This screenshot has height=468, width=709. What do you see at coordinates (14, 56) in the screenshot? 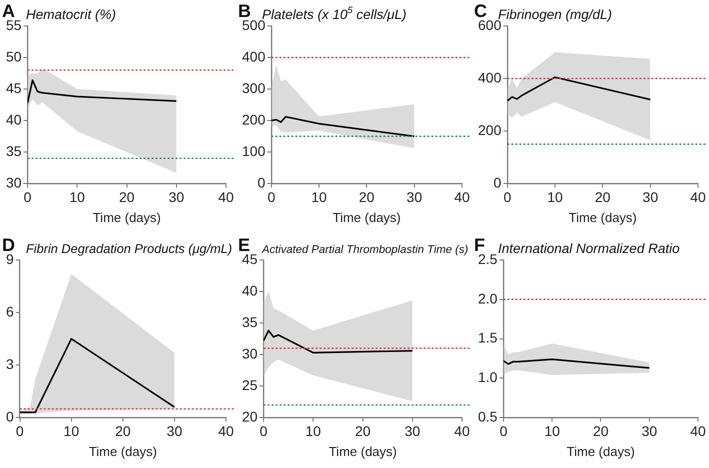
I see `y-tick-label: 50` at bounding box center [14, 56].